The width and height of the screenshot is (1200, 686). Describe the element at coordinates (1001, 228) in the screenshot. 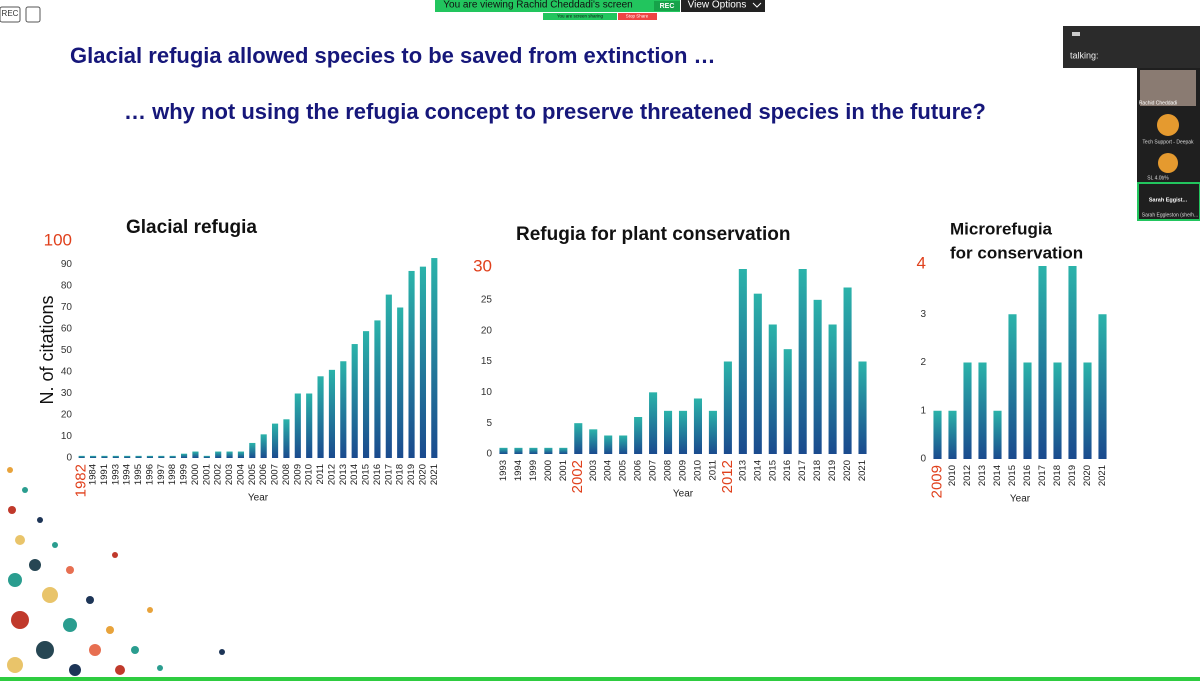

I see `chart-title: Microrefugia` at that location.